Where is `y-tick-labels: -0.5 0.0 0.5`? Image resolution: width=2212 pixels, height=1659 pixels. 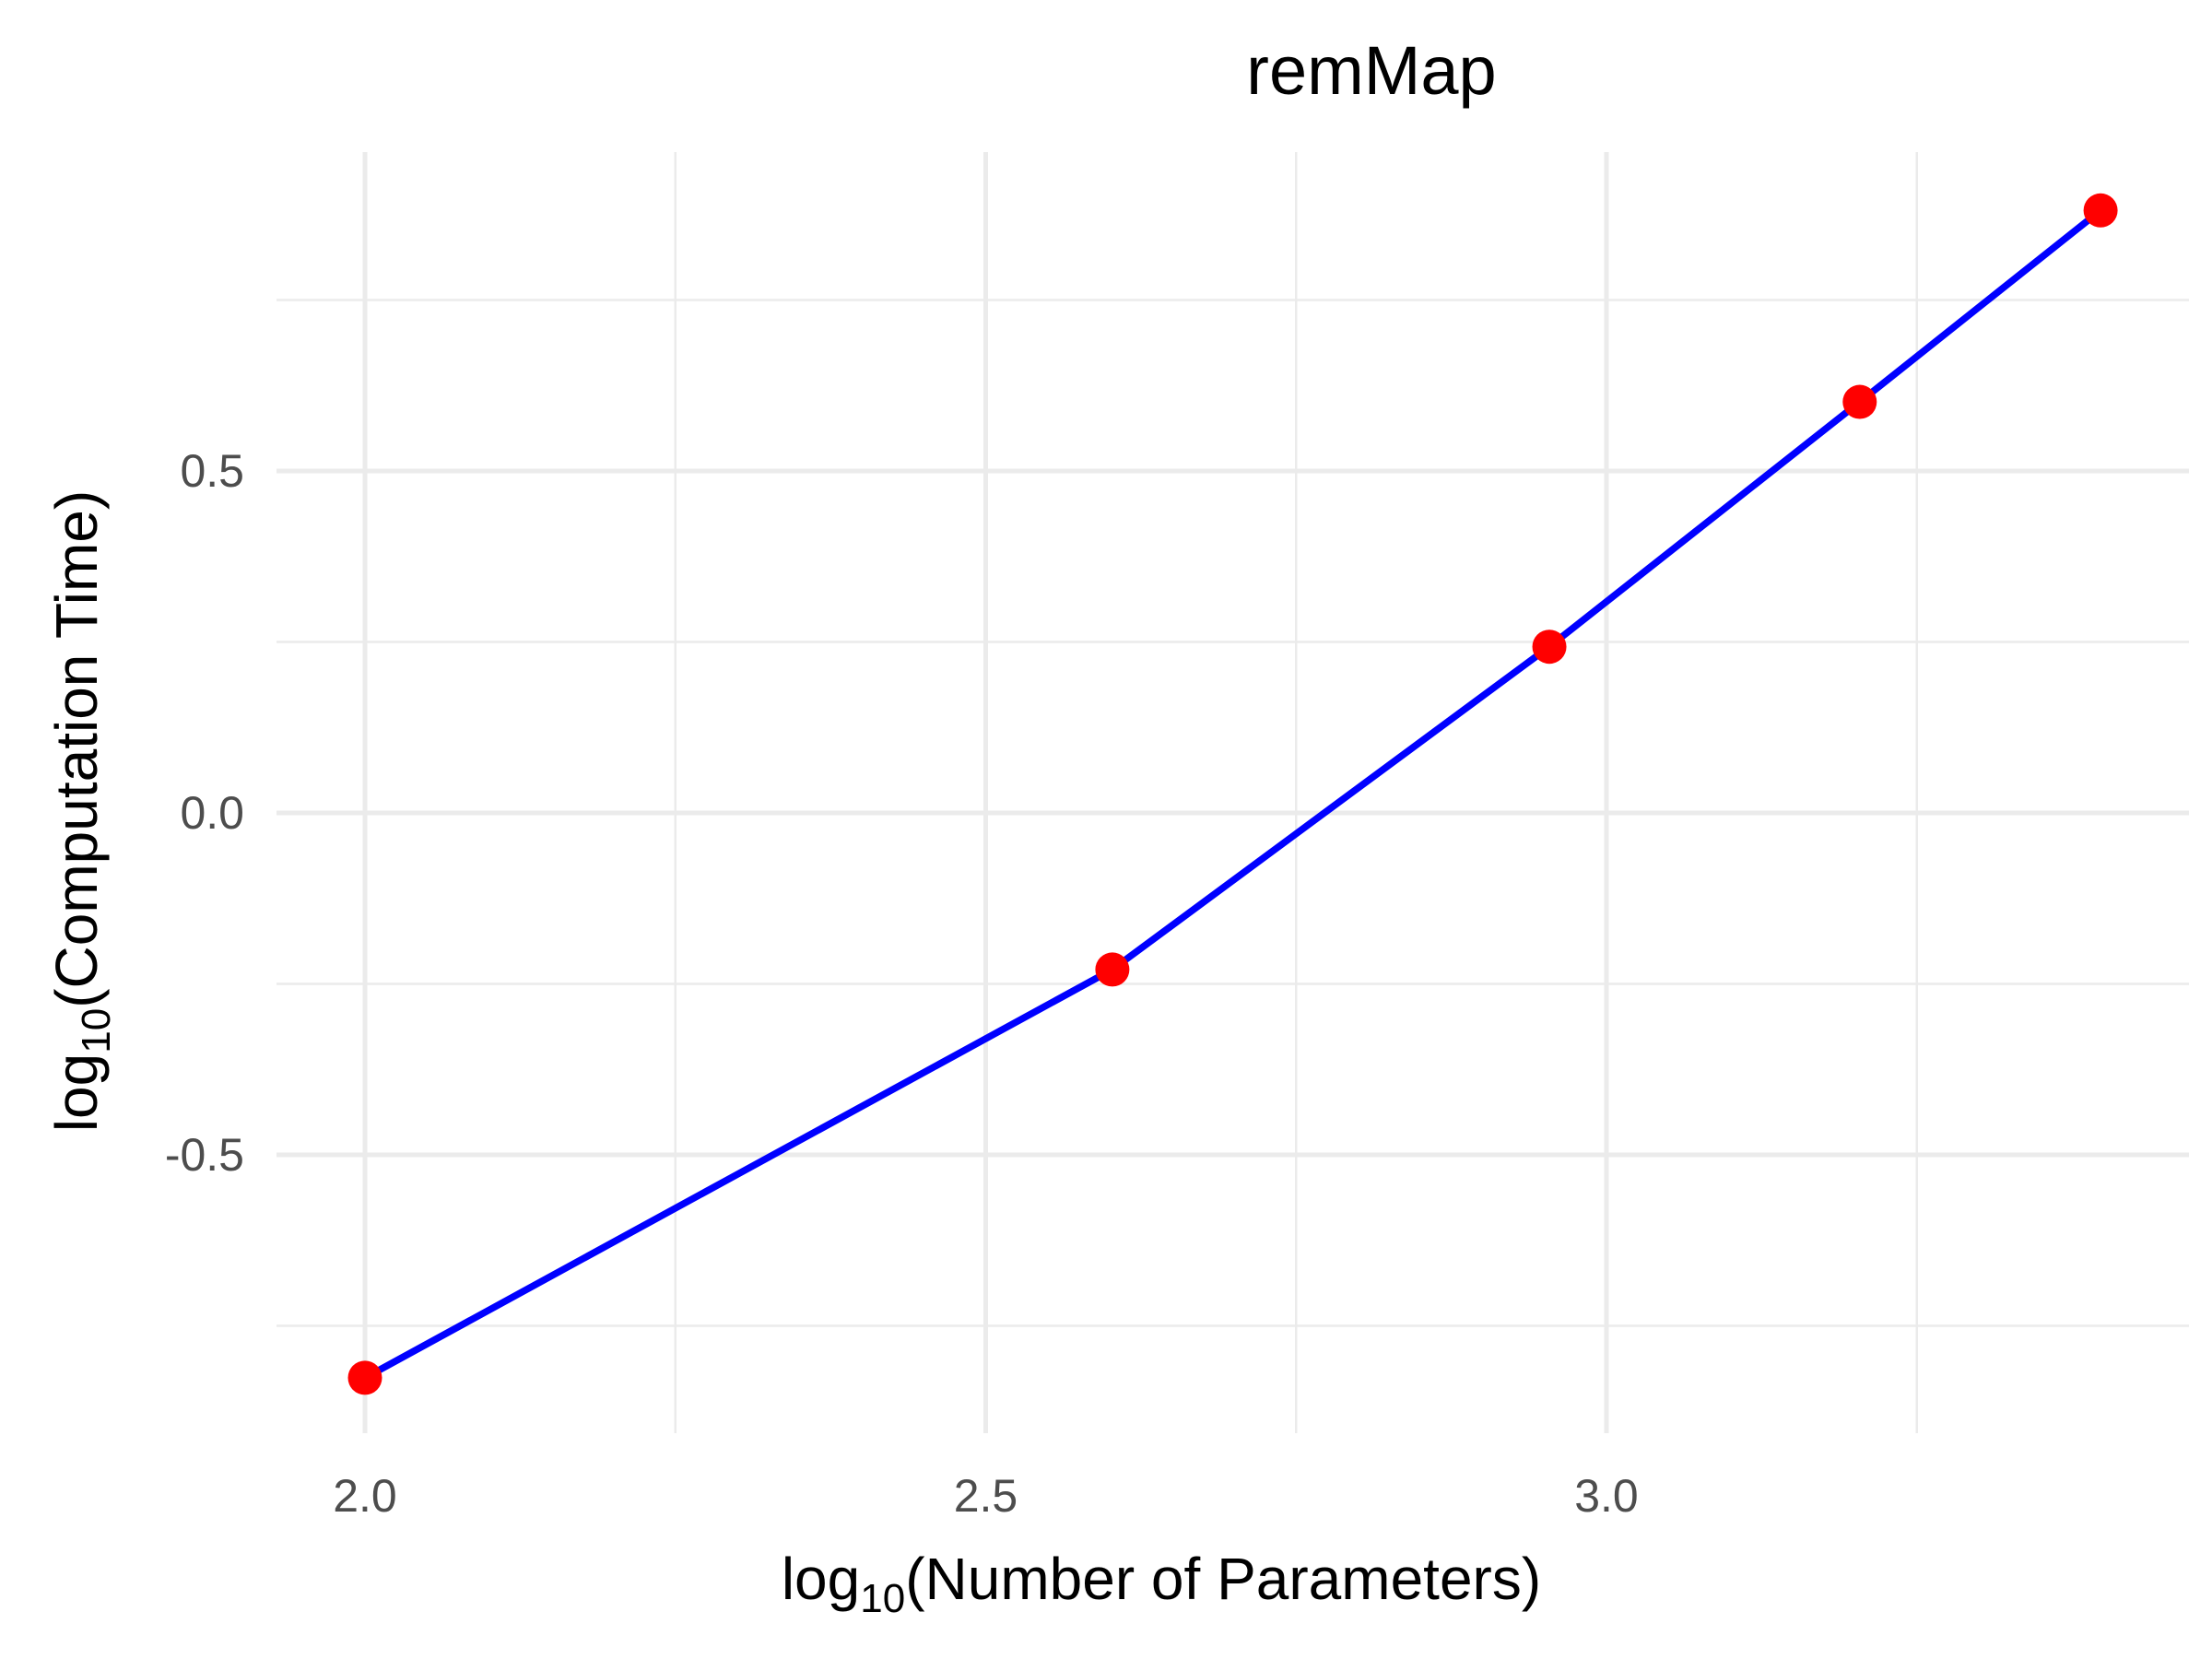
y-tick-labels: -0.5 0.0 0.5 is located at coordinates (204, 813).